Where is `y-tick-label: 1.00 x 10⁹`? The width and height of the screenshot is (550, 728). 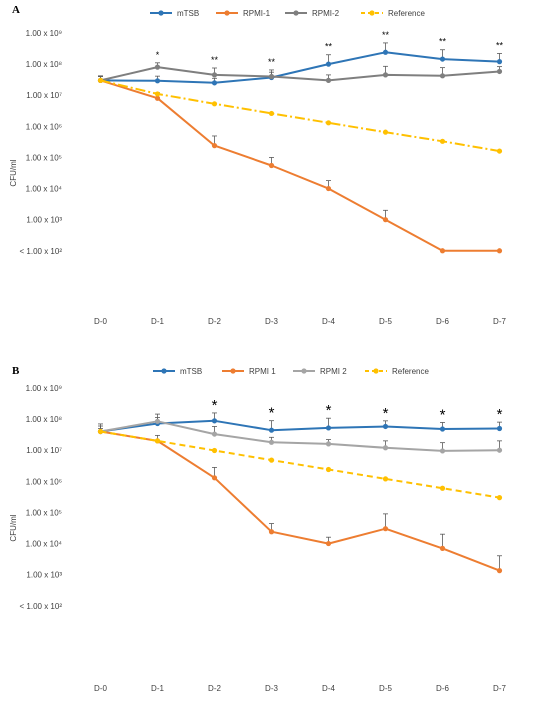 y-tick-label: 1.00 x 10⁹ is located at coordinates (44, 388).